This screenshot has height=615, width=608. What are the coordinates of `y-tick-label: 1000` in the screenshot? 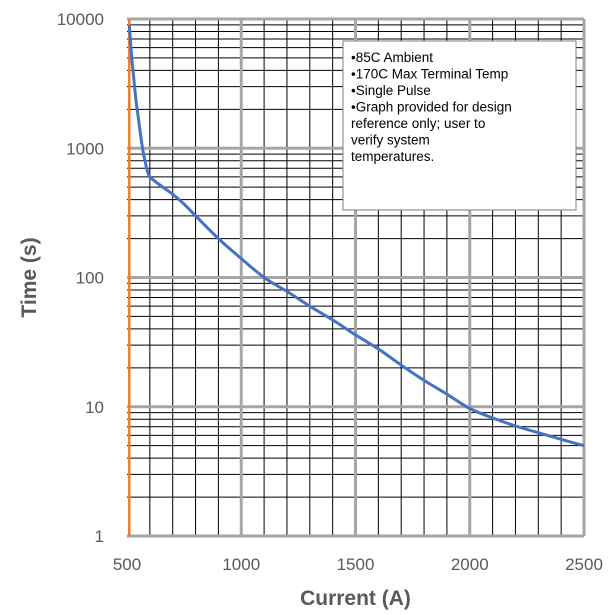 It's located at (85, 148).